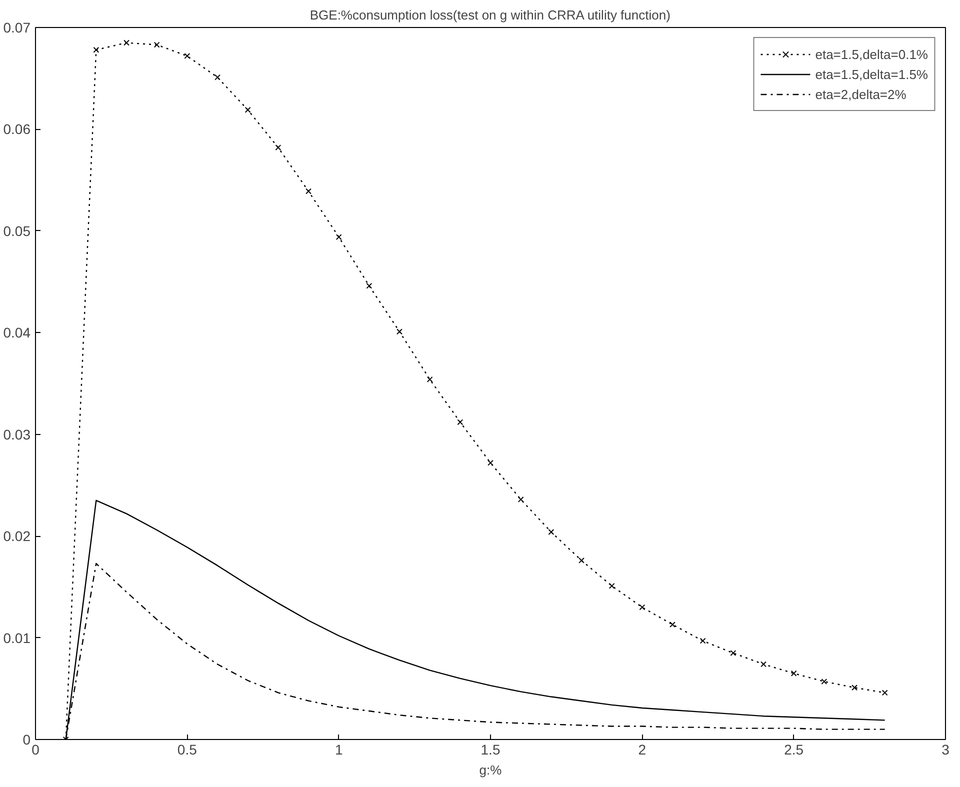 Image resolution: width=960 pixels, height=787 pixels. Describe the element at coordinates (338, 750) in the screenshot. I see `x-tick-label: 1` at that location.